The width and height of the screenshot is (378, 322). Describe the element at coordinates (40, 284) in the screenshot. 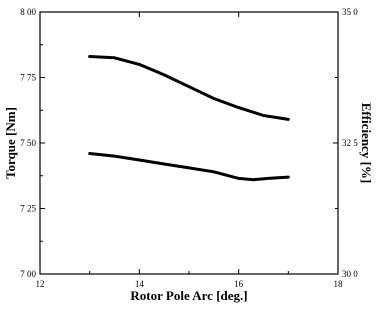

I see `x-tick-label: 12` at that location.